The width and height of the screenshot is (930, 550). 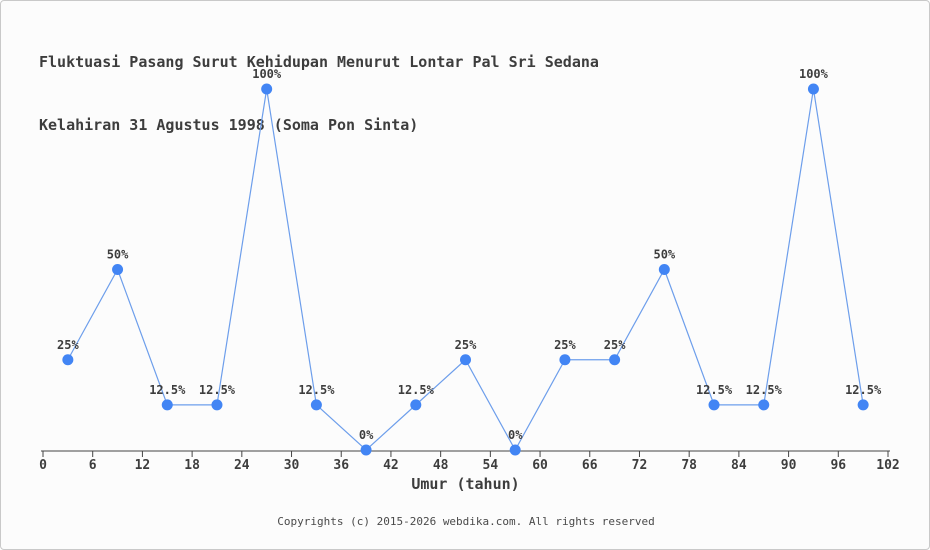 What do you see at coordinates (242, 465) in the screenshot?
I see `x-tick-label: 24` at bounding box center [242, 465].